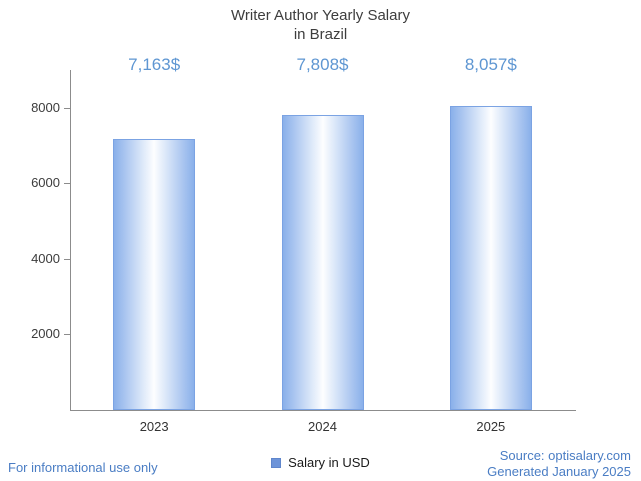  Describe the element at coordinates (322, 64) in the screenshot. I see `bar-value-label-2024: 7,808$` at that location.